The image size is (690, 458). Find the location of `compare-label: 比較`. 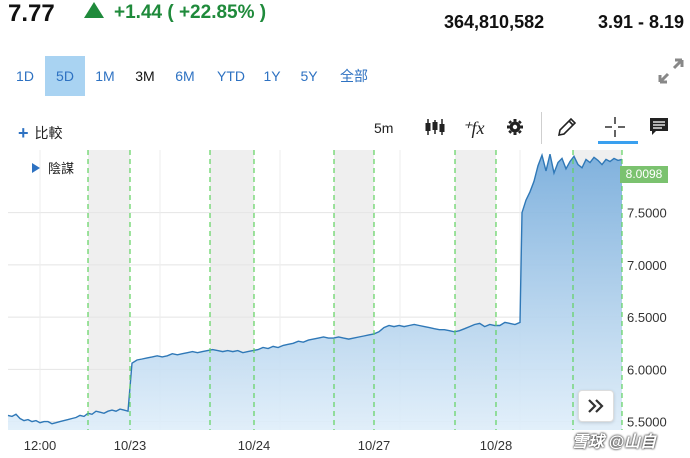

compare-label: 比較 is located at coordinates (48, 133).